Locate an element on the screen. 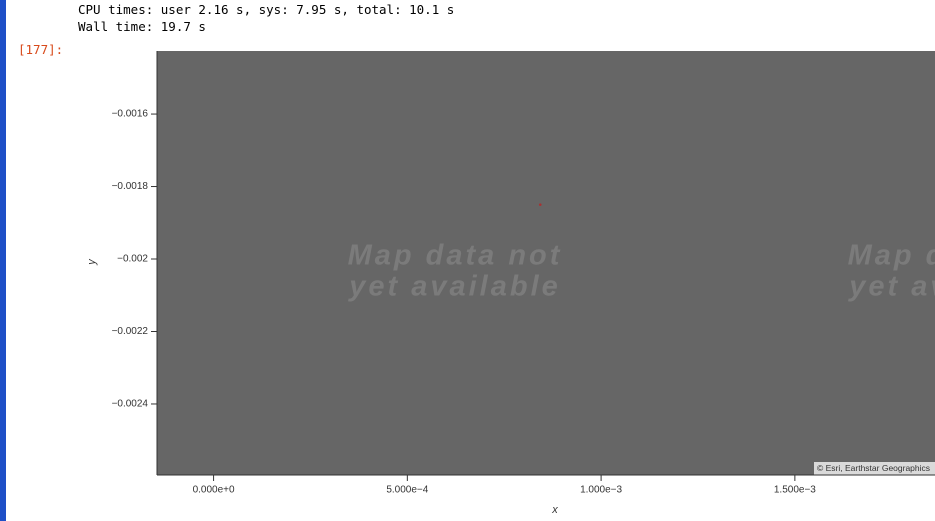  output-line: Wall time: 19.7 s is located at coordinates (142, 26).